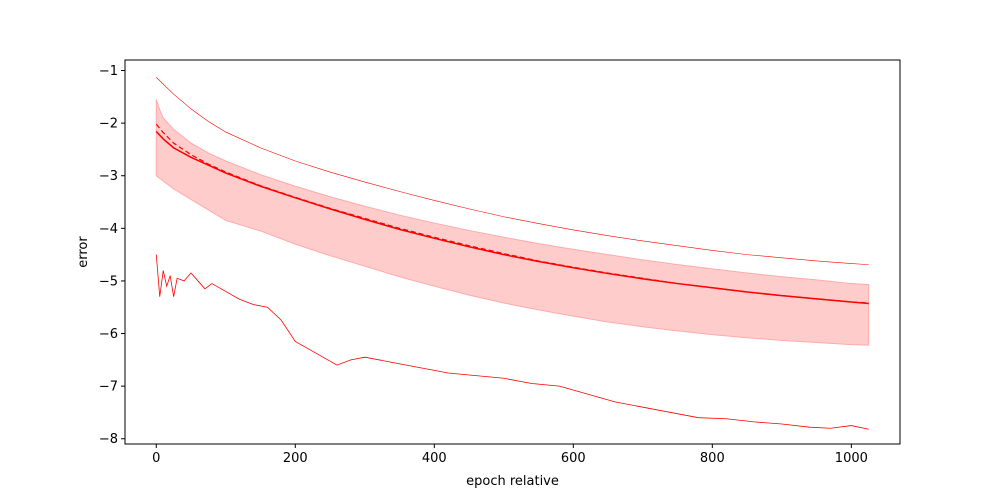 Image resolution: width=1000 pixels, height=500 pixels. What do you see at coordinates (851, 458) in the screenshot?
I see `x-tick-label: 1000` at bounding box center [851, 458].